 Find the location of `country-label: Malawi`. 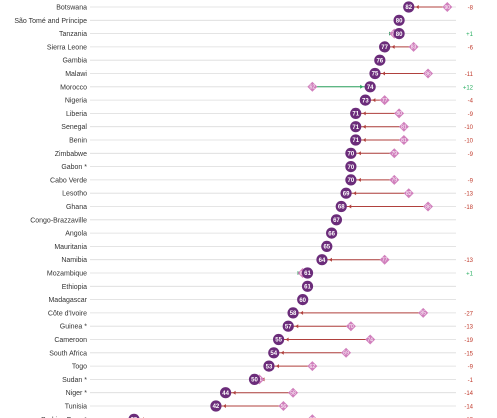

country-label: Malawi is located at coordinates (76, 74).